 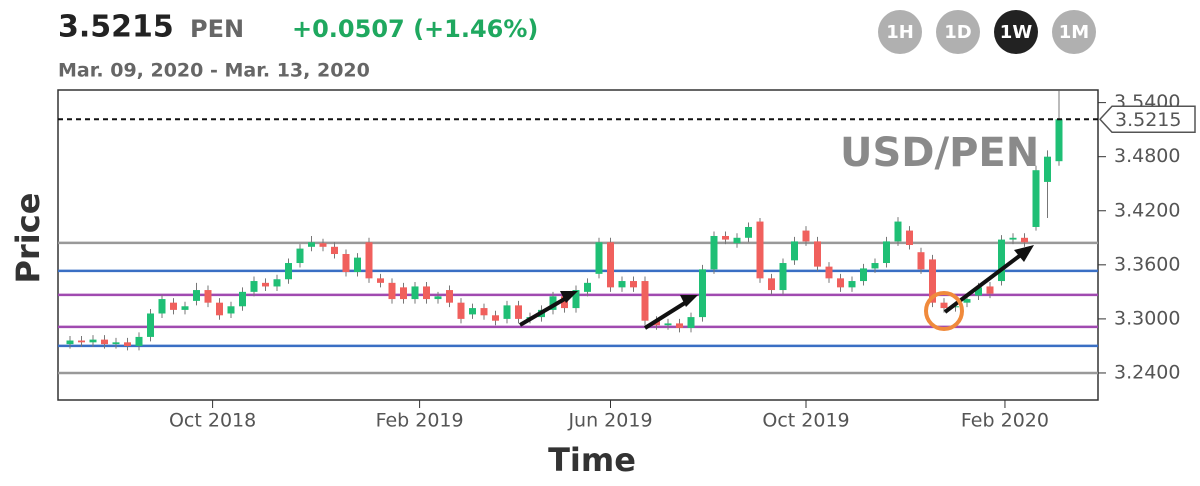 What do you see at coordinates (1147, 156) in the screenshot?
I see `y-tick-label: 3.4800` at bounding box center [1147, 156].